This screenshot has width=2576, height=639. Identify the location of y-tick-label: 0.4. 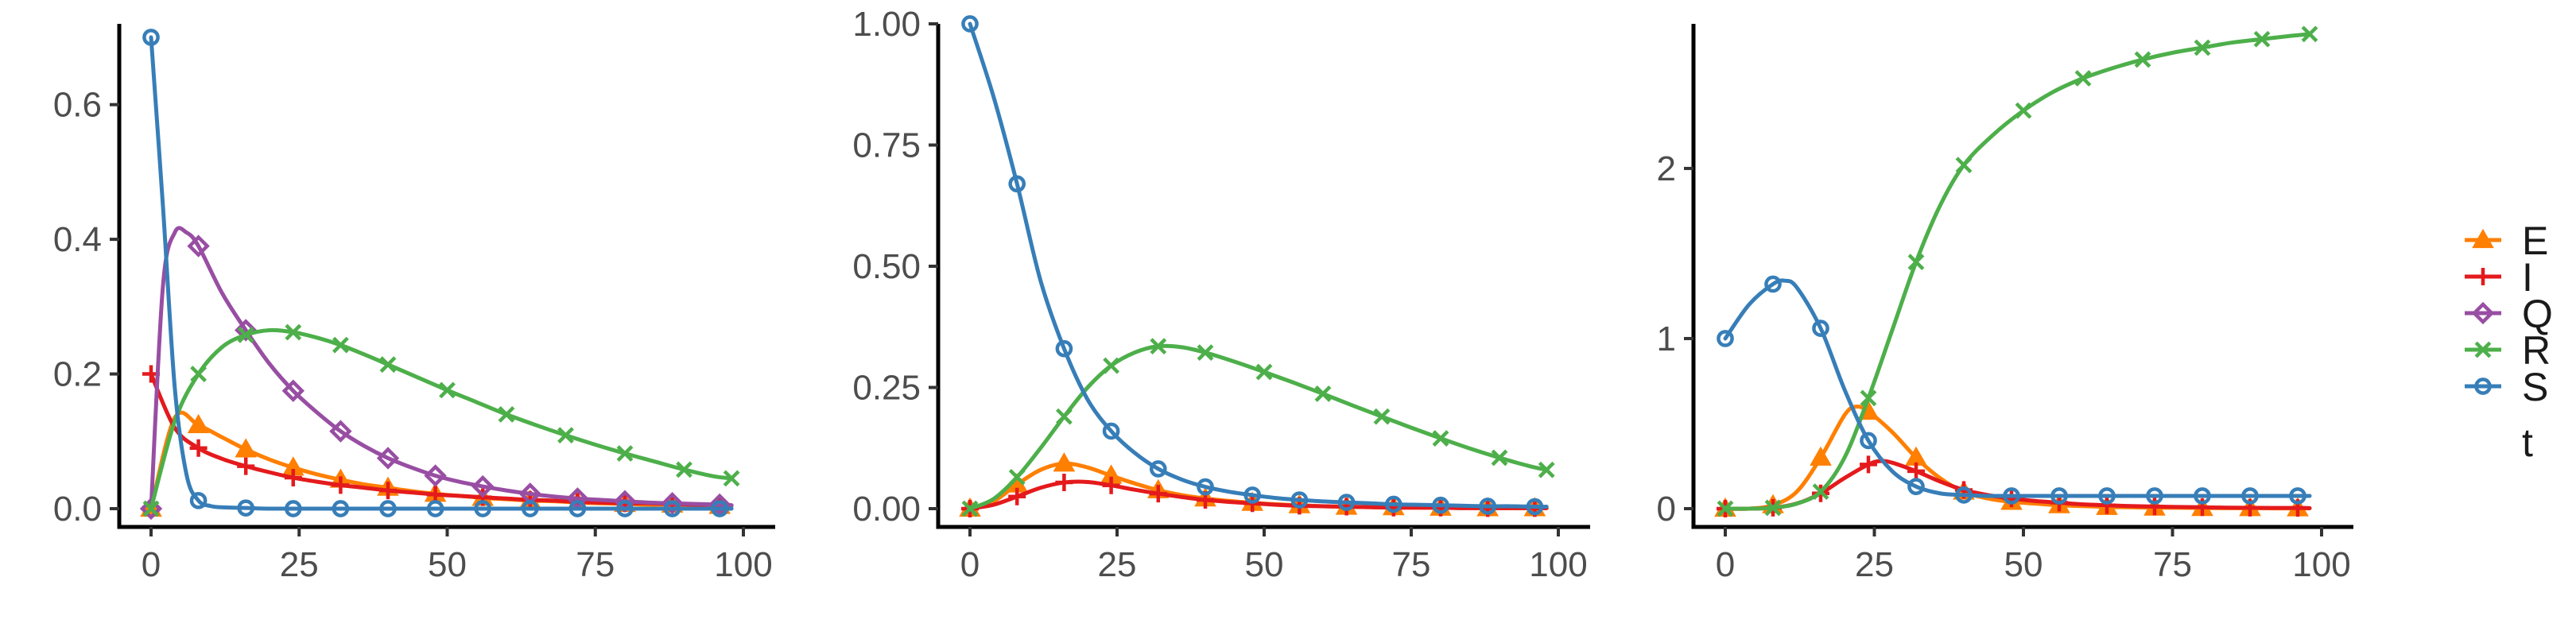
(78, 239).